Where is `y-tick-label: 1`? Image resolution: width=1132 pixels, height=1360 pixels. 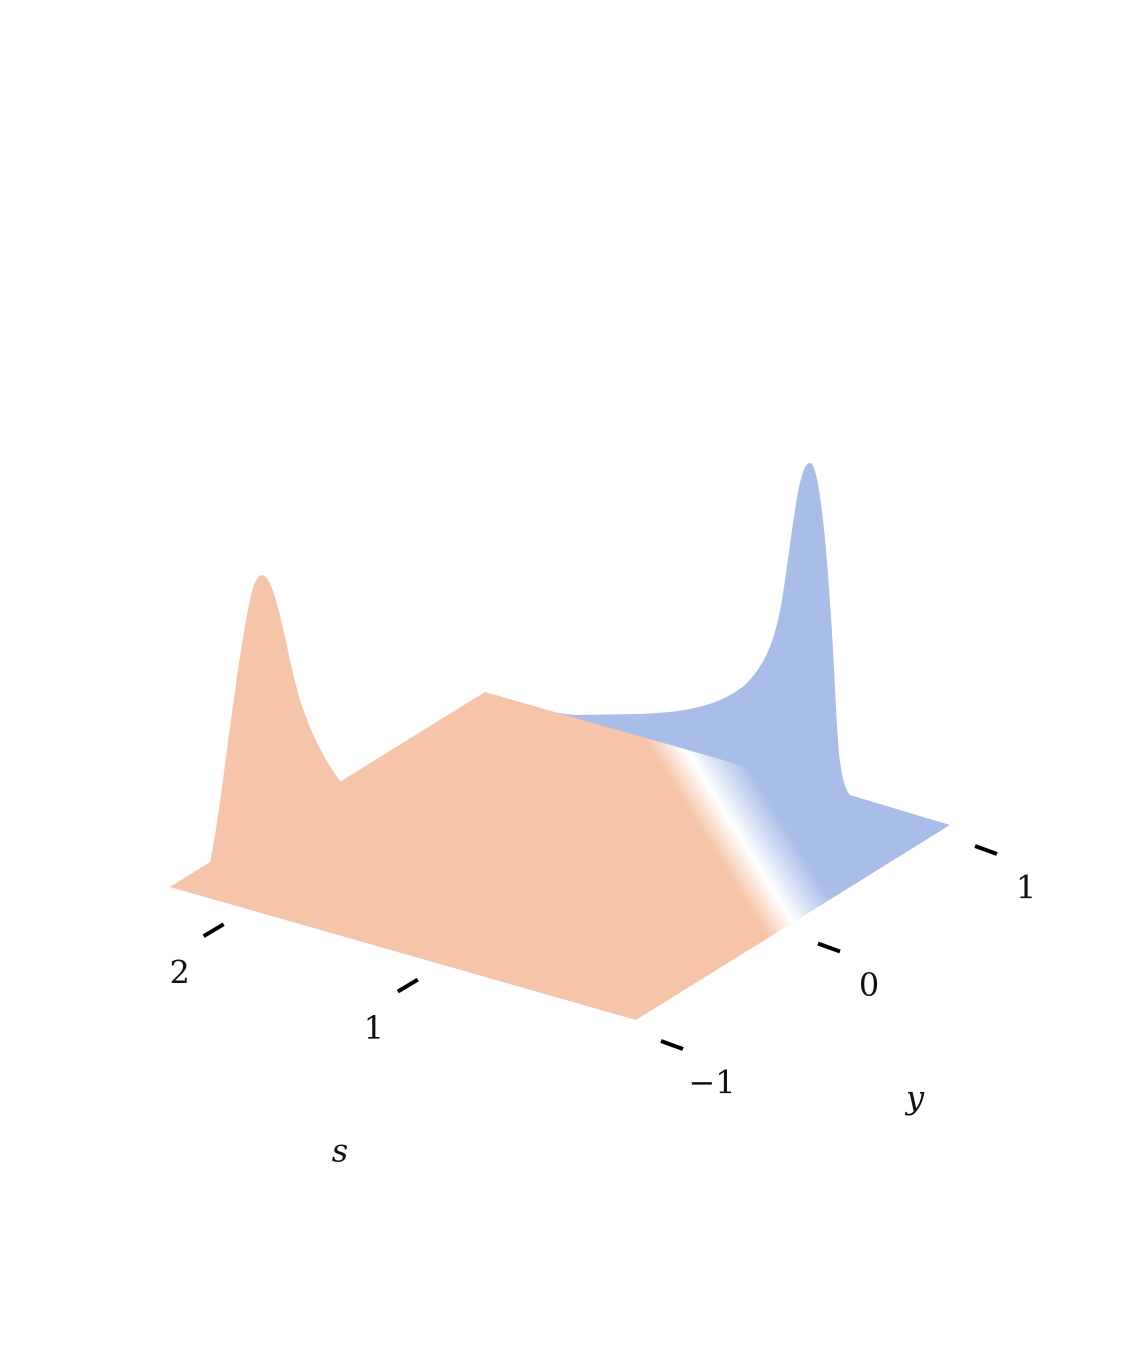
y-tick-label: 1 is located at coordinates (1026, 888).